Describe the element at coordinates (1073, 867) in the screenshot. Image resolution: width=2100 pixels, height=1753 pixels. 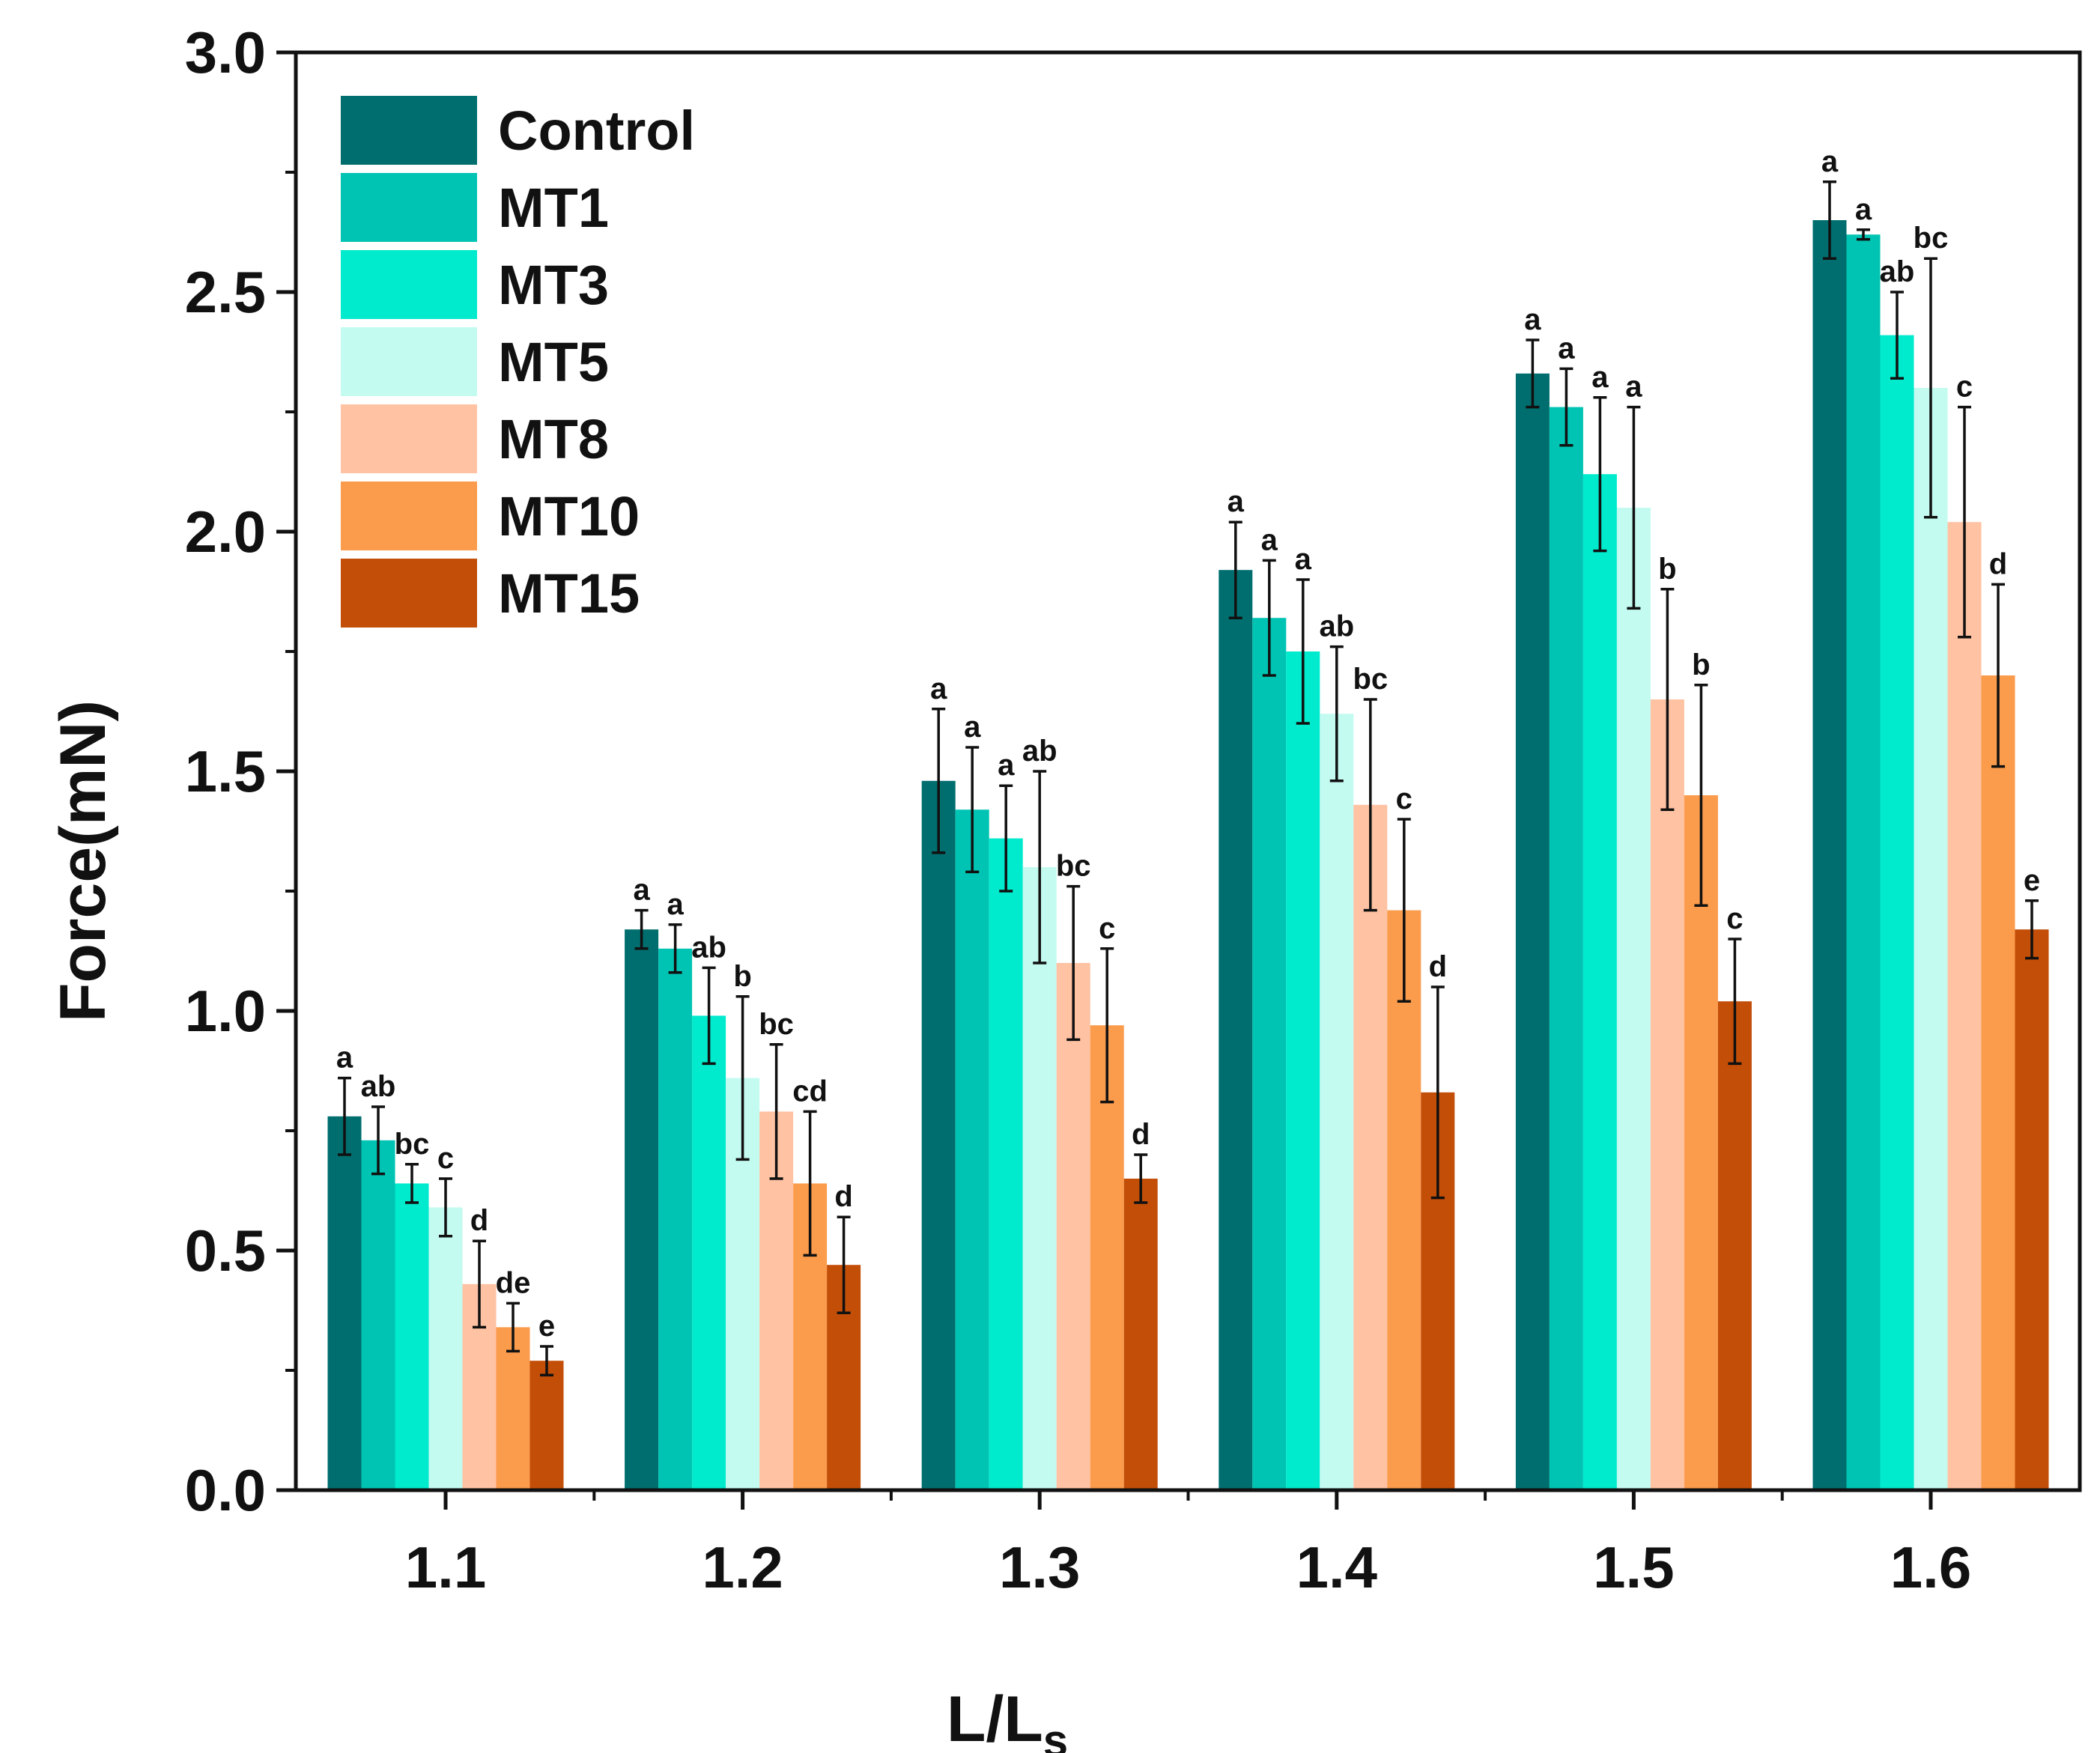
I see `sig-letter-mt8-1-3: bc` at that location.